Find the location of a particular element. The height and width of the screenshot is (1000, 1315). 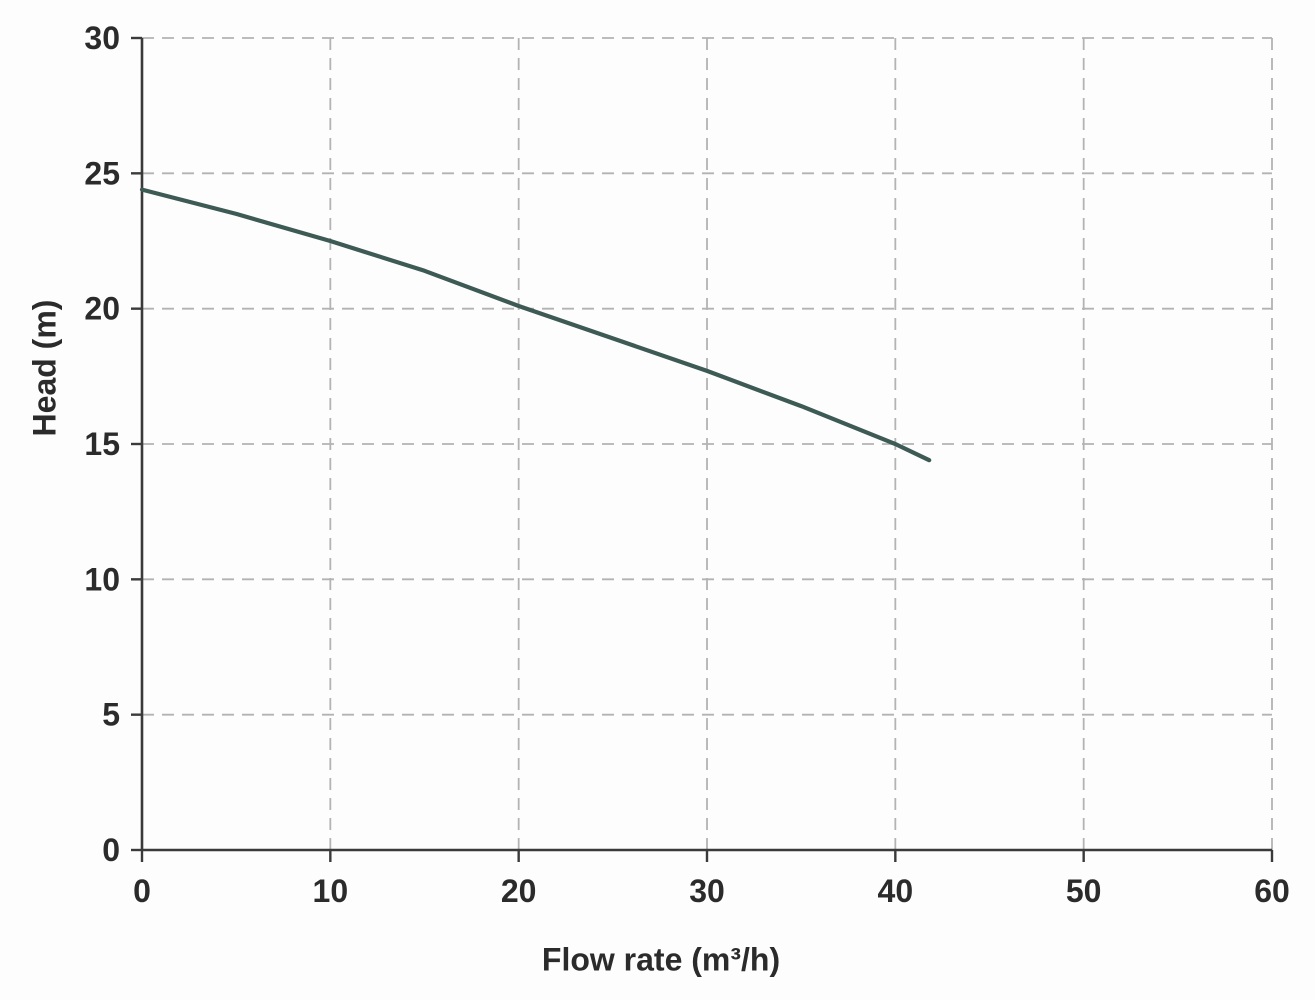

x-tick-label: 60 is located at coordinates (1272, 891).